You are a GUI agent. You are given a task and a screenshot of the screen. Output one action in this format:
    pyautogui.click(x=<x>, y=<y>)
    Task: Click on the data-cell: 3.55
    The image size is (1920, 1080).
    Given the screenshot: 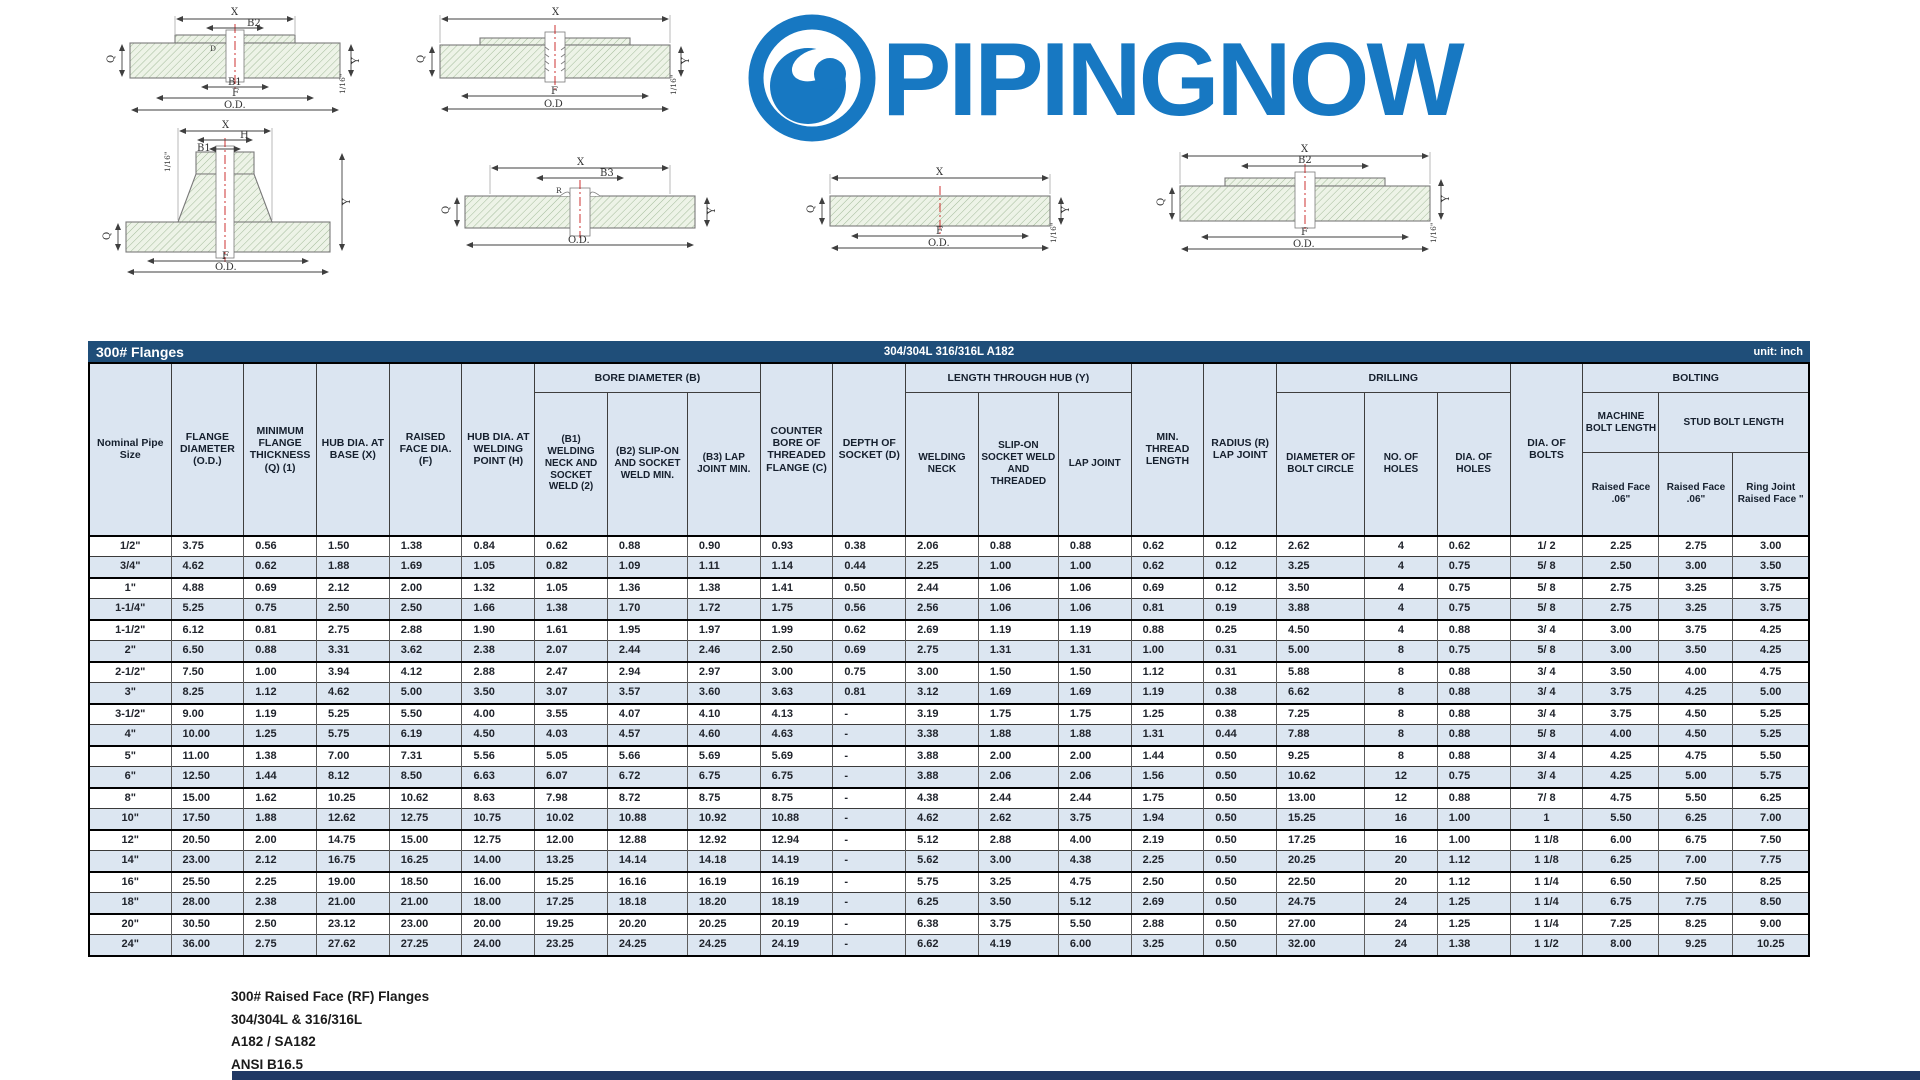 What is the action you would take?
    pyautogui.click(x=571, y=714)
    